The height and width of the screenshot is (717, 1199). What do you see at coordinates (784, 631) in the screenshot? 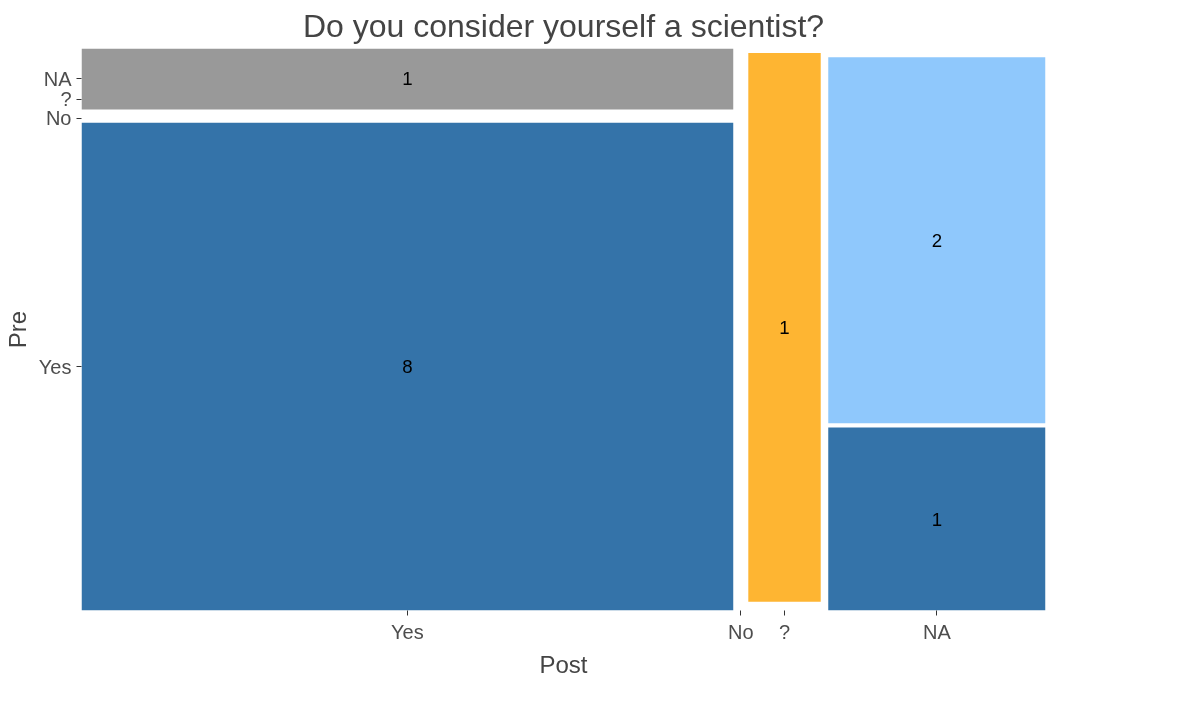
I see `category-label: ?` at bounding box center [784, 631].